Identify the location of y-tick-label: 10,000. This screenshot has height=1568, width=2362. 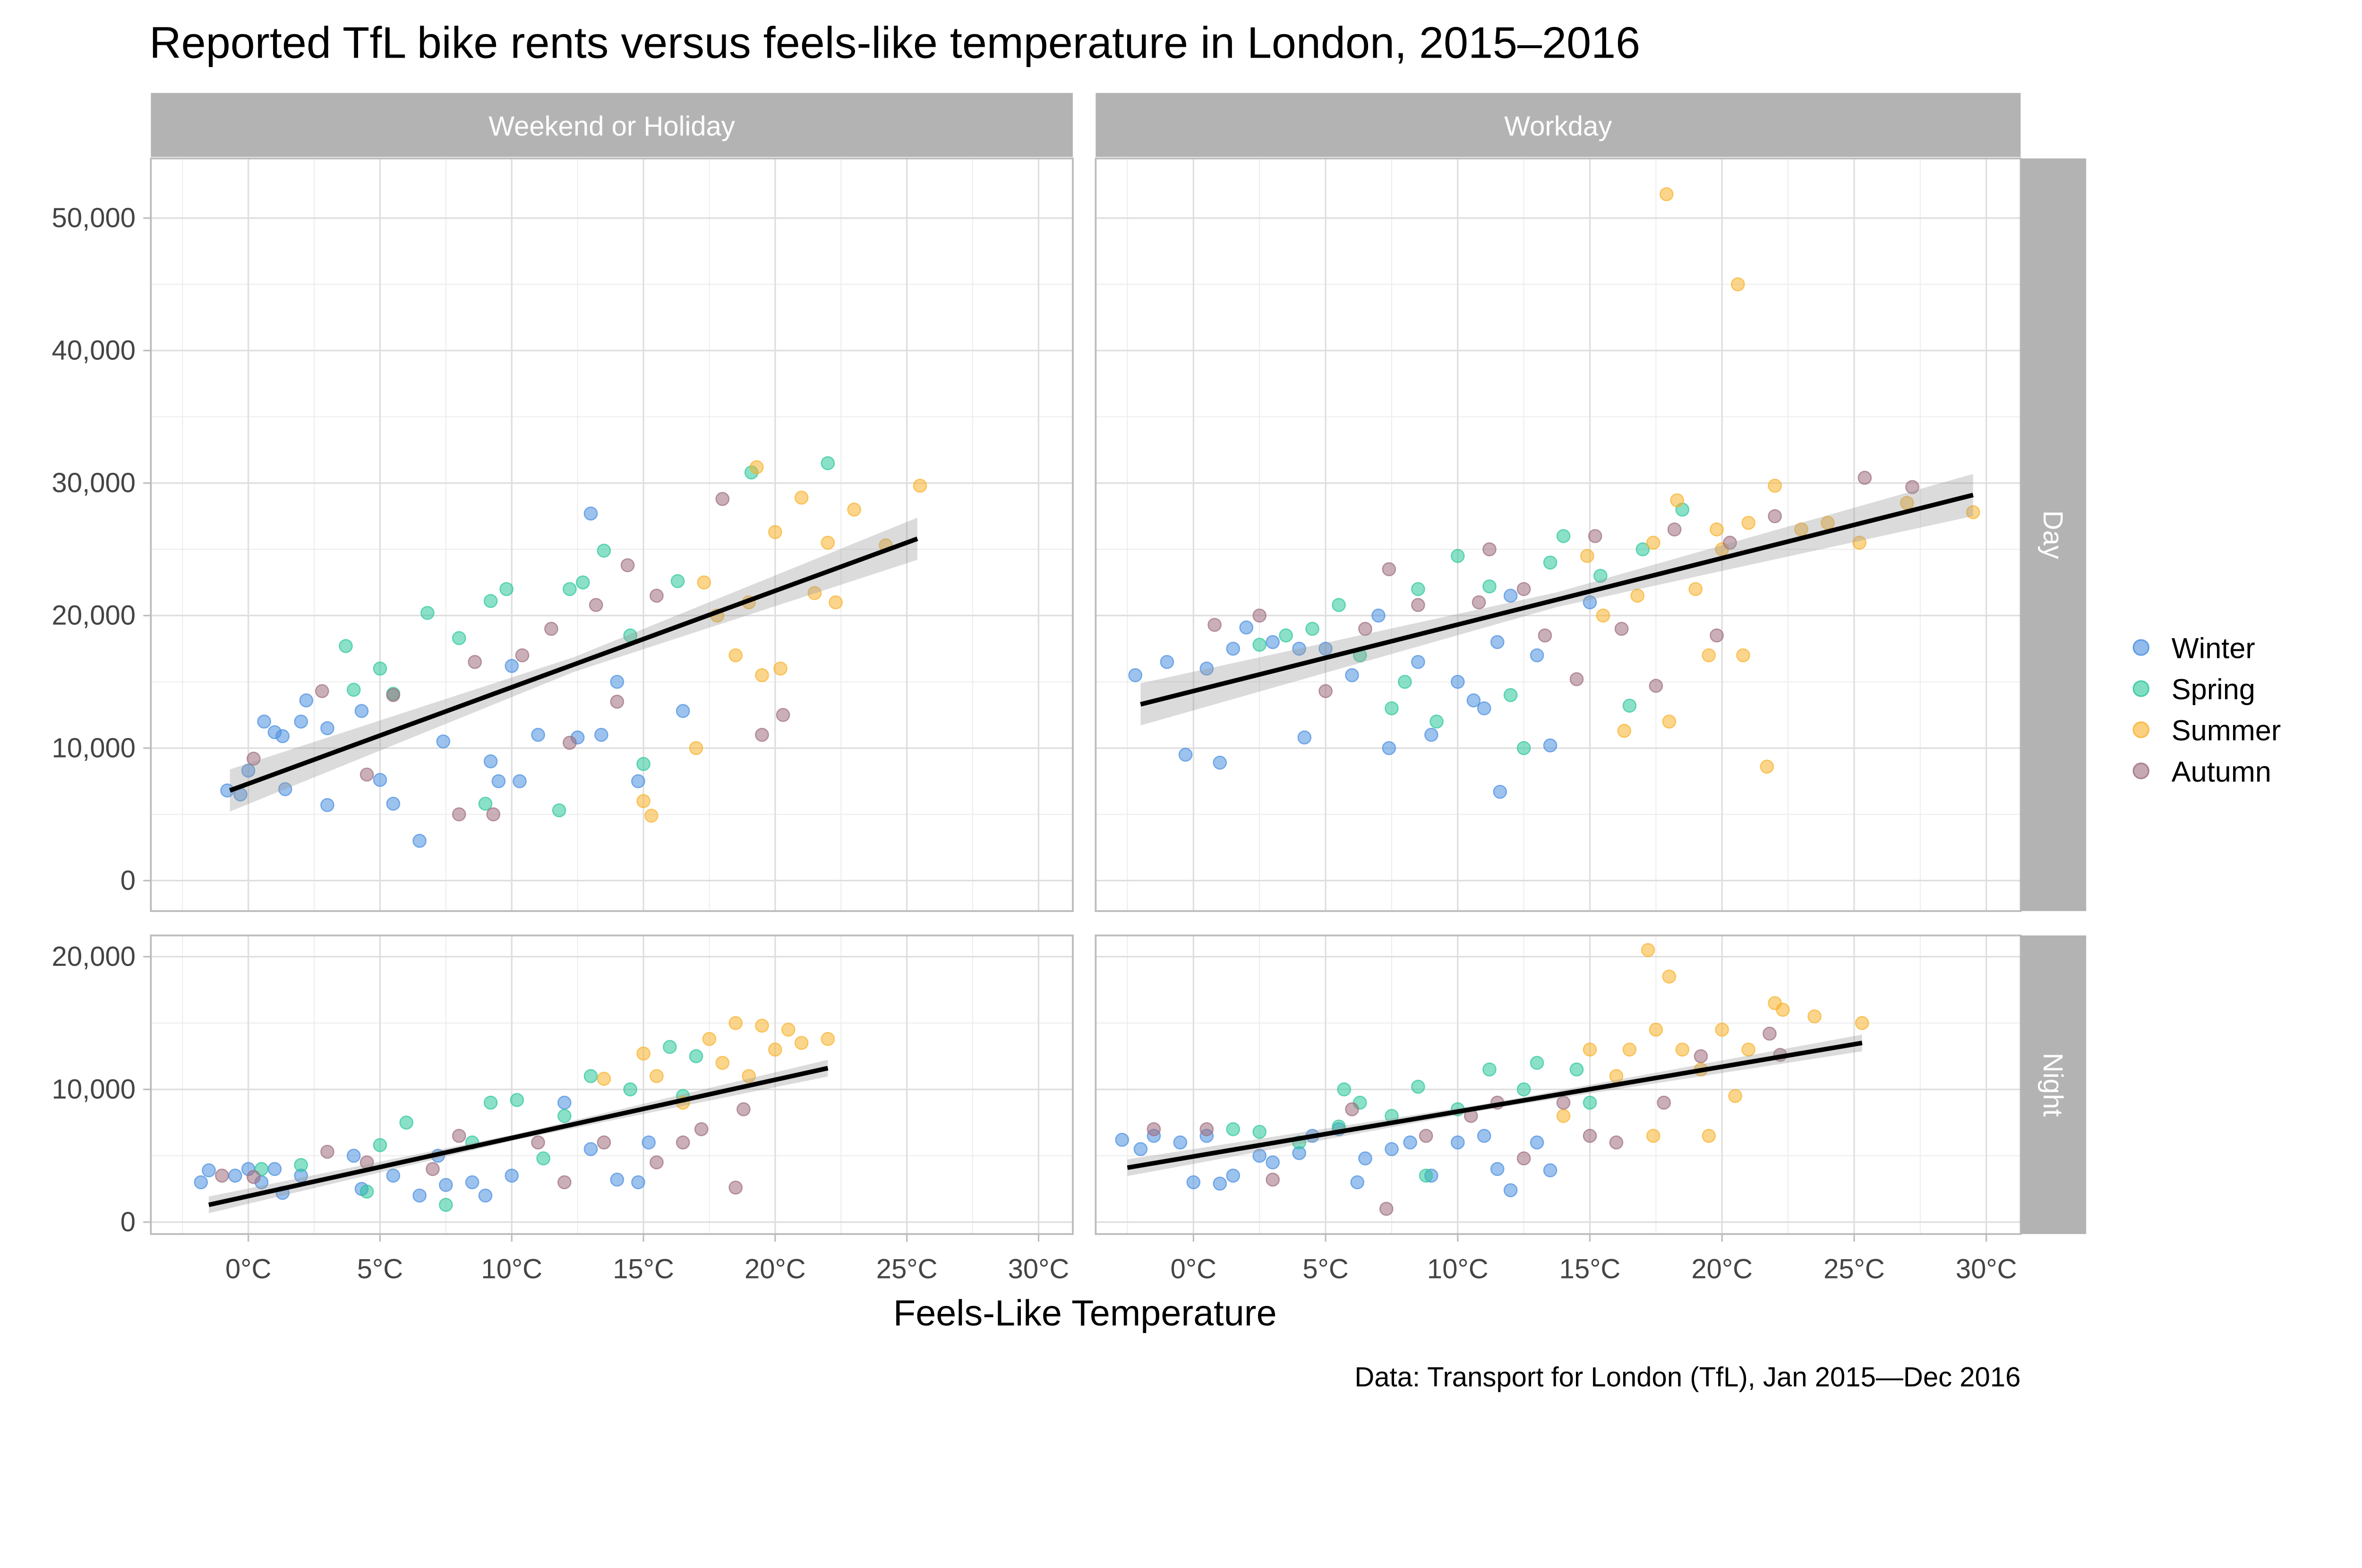
(94, 1089).